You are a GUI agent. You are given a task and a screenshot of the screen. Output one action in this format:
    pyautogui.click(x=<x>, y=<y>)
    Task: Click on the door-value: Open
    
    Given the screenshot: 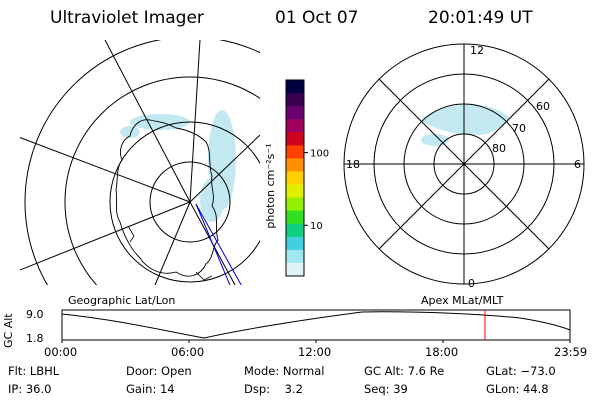 What is the action you would take?
    pyautogui.click(x=176, y=371)
    